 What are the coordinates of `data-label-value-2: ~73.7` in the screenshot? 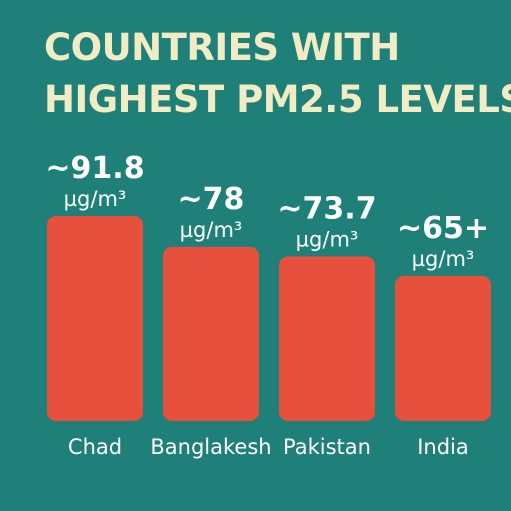 It's located at (326, 208).